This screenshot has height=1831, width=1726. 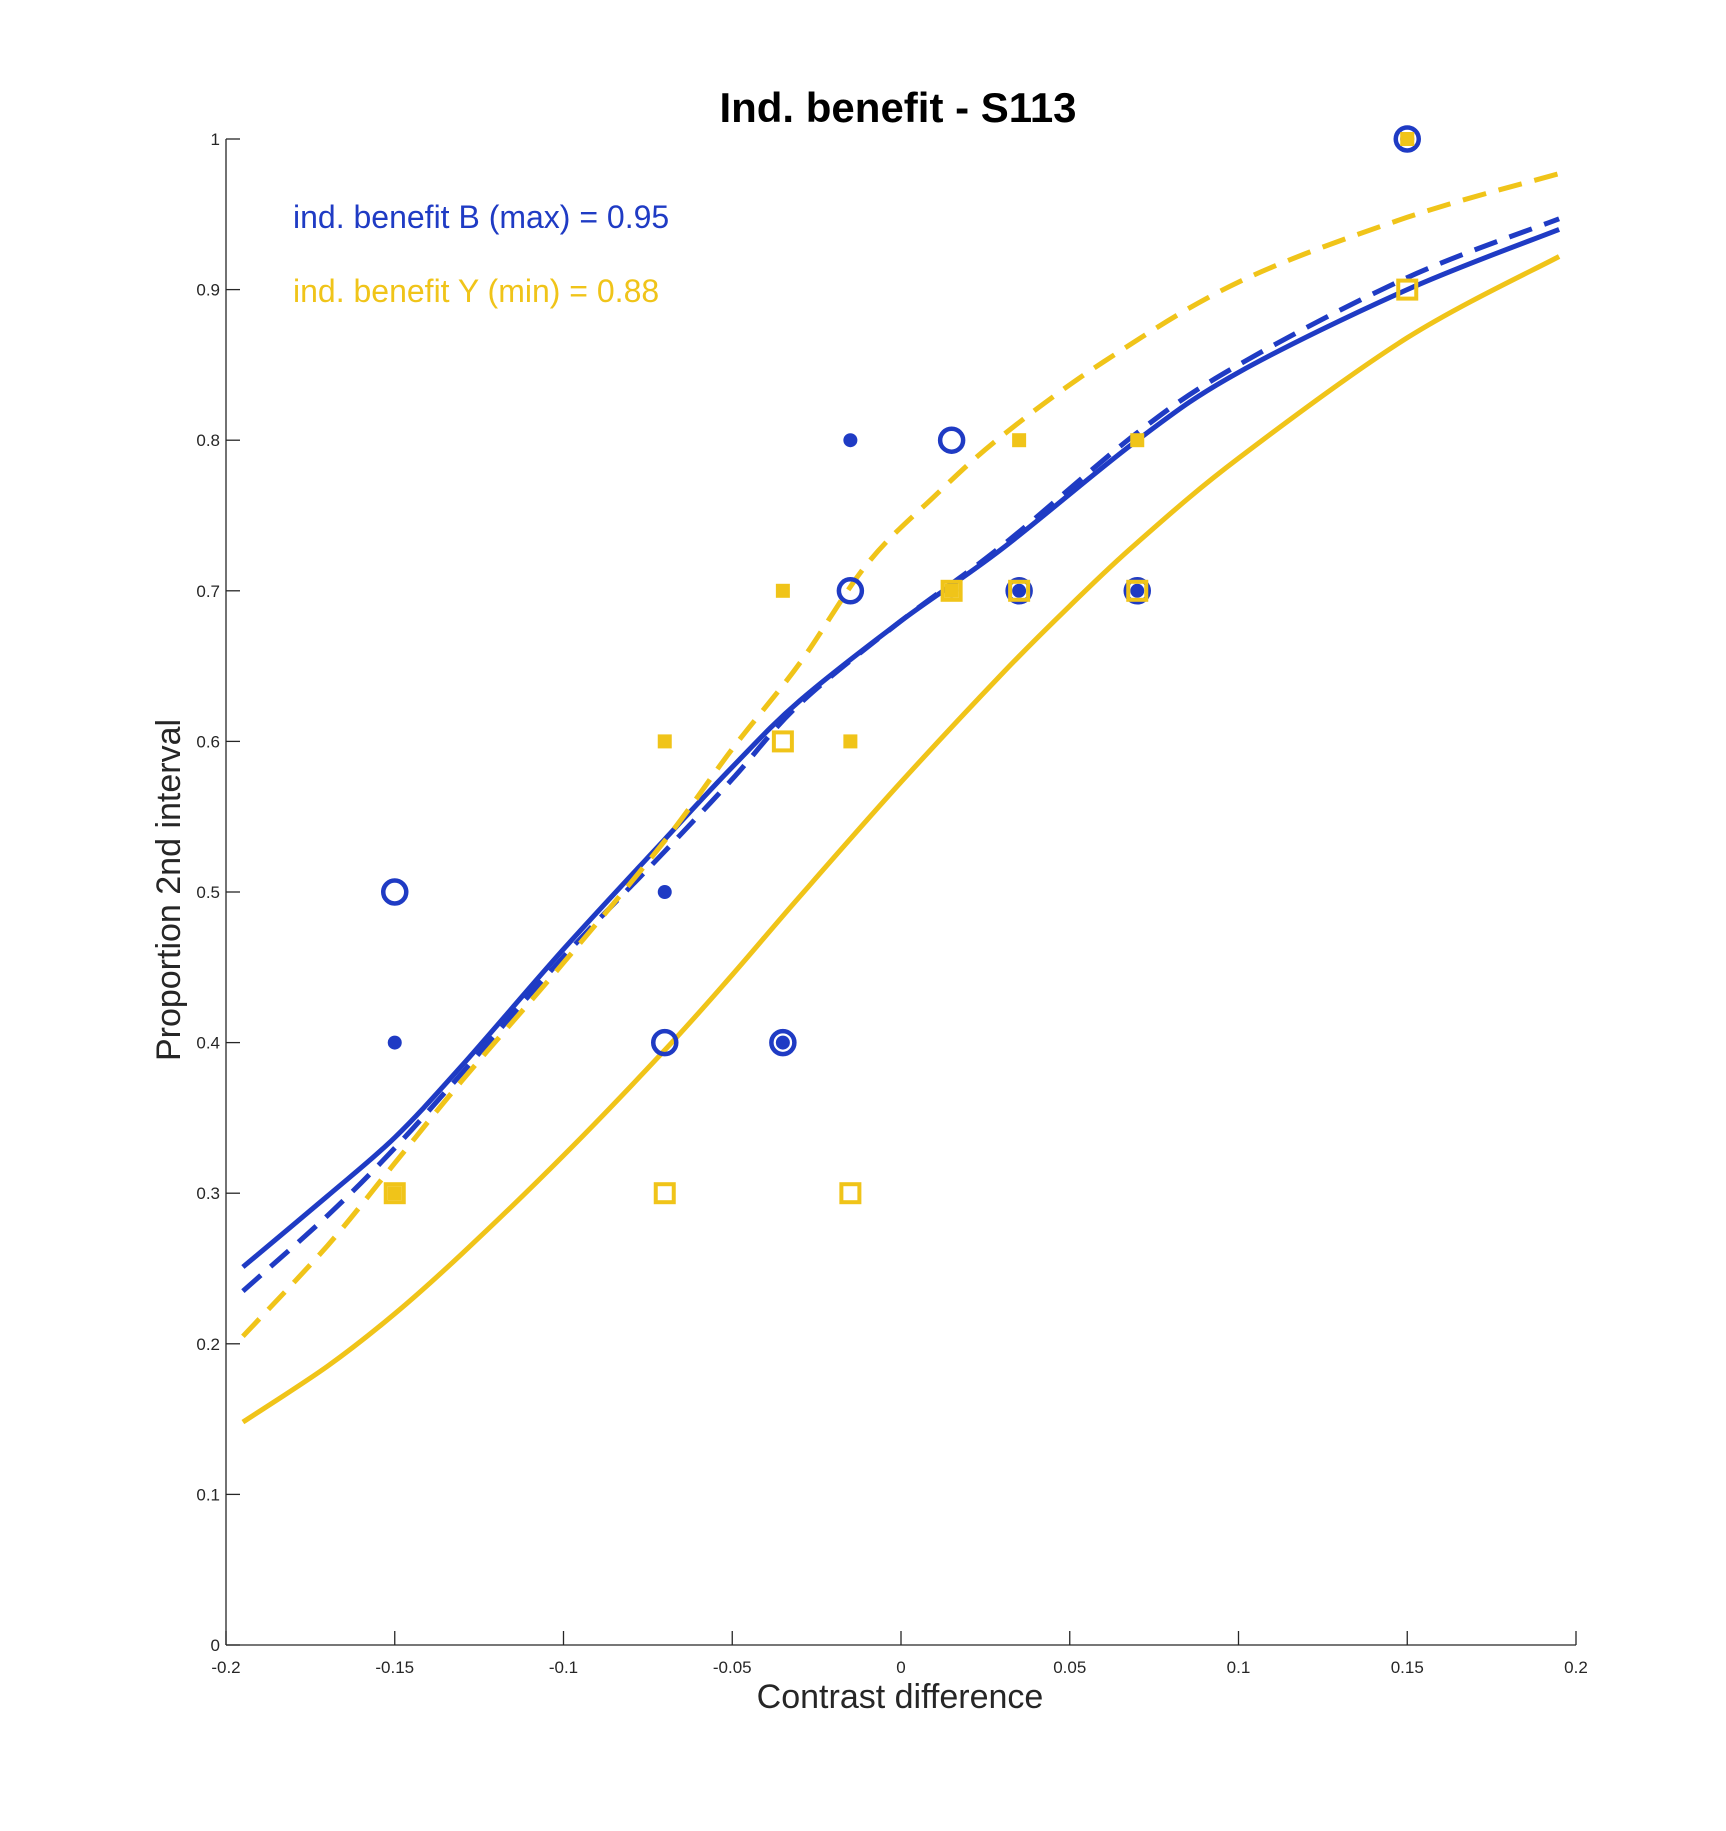 I want to click on y-tick-label: 1, so click(x=215, y=139).